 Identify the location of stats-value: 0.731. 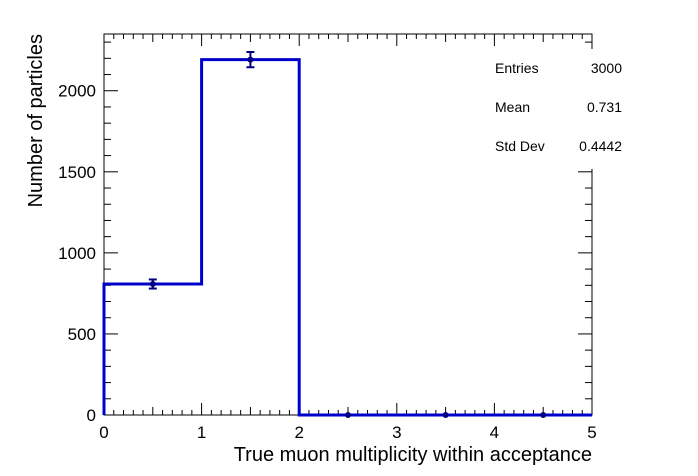
(604, 107).